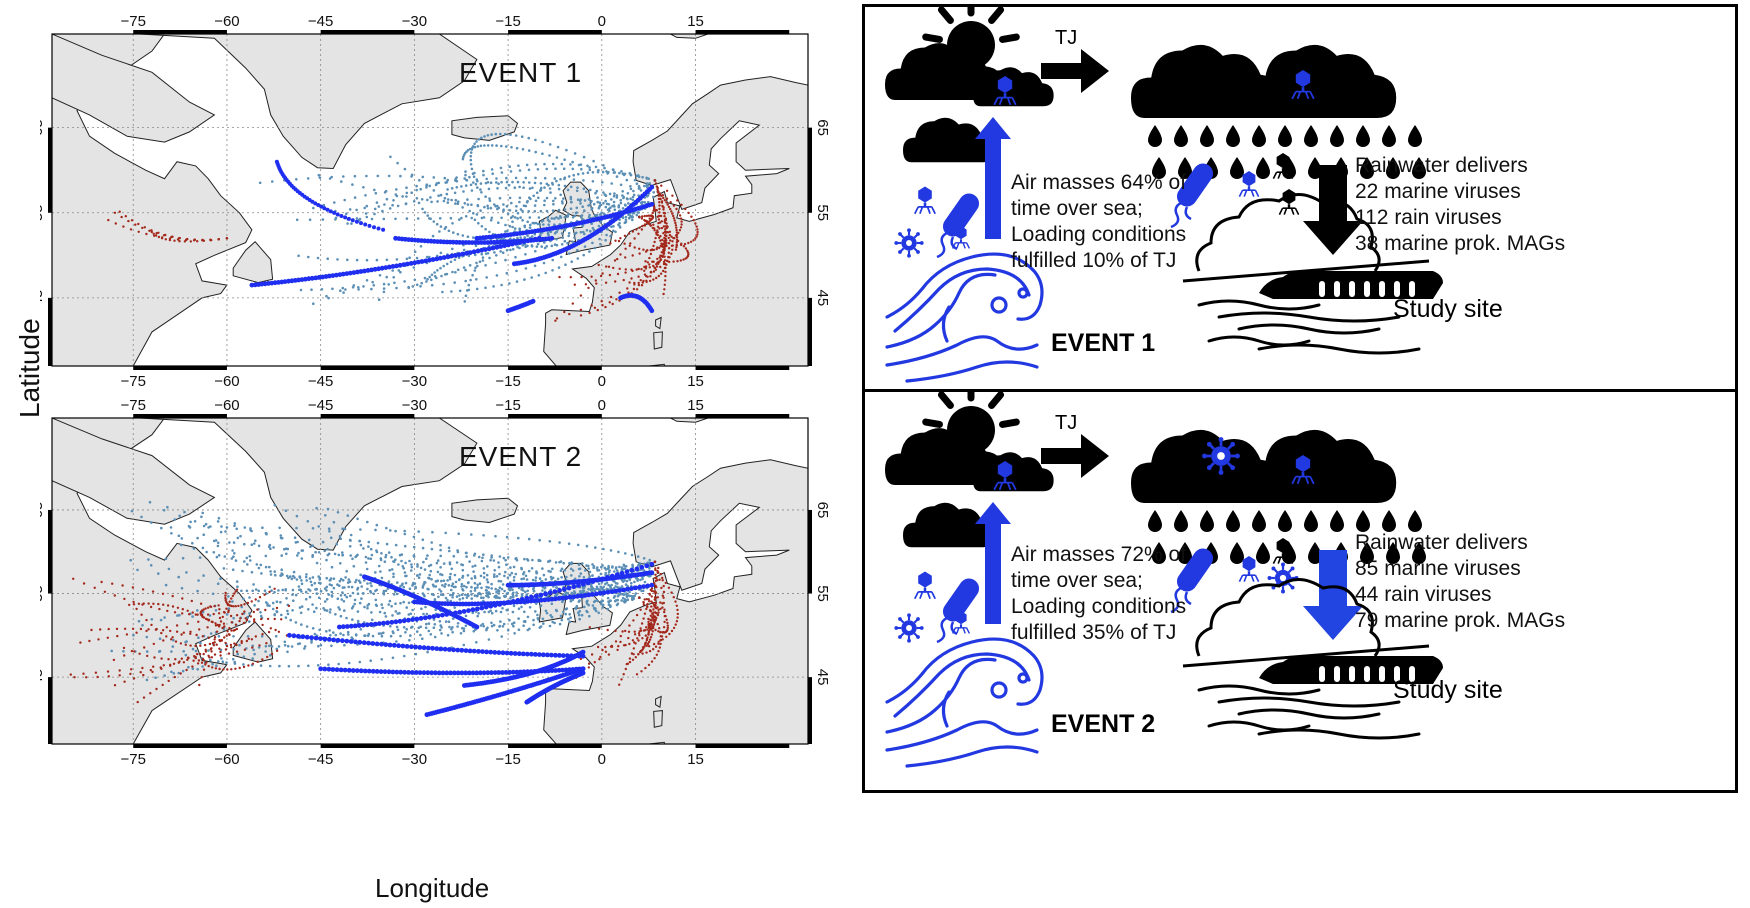  What do you see at coordinates (132, 406) in the screenshot?
I see `lon-tick-label: −75` at bounding box center [132, 406].